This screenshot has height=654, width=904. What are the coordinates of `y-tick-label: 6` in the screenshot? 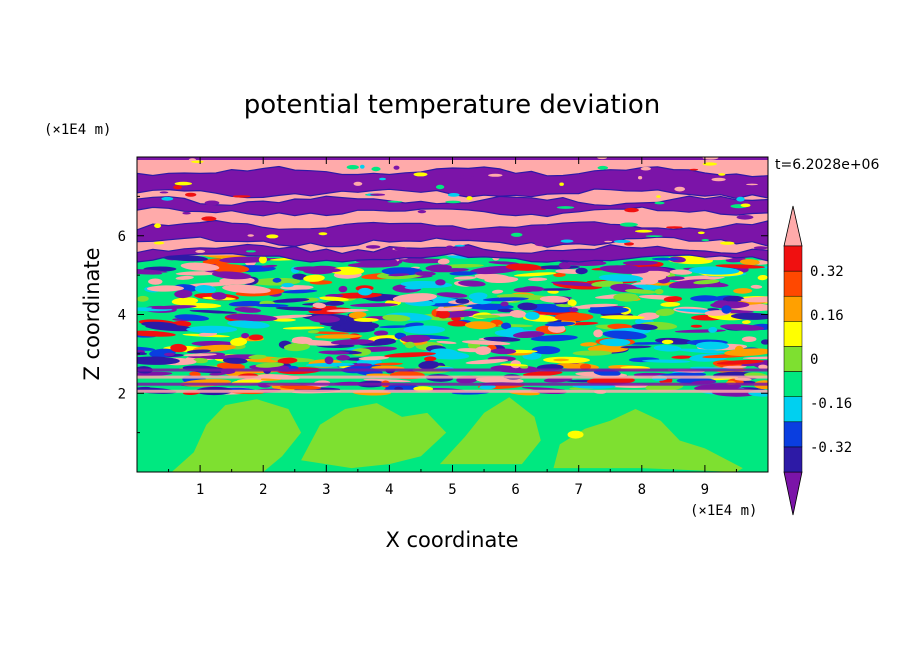 It's located at (122, 237).